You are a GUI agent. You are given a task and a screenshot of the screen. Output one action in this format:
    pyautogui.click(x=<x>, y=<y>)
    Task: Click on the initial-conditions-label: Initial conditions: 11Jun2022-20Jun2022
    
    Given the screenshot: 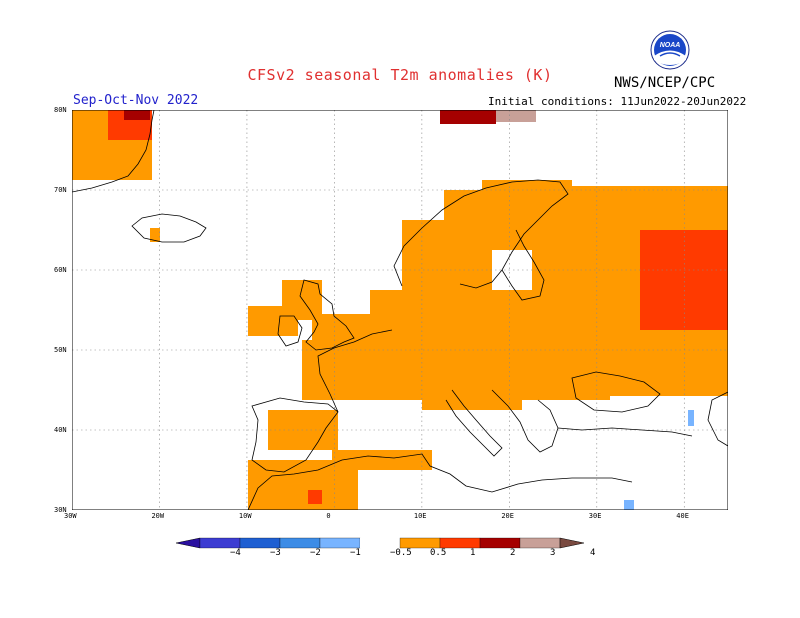 What is the action you would take?
    pyautogui.click(x=617, y=101)
    